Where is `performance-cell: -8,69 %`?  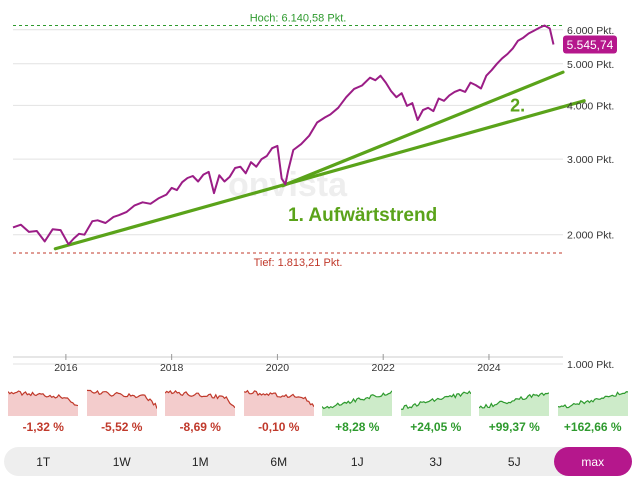 performance-cell: -8,69 % is located at coordinates (200, 411).